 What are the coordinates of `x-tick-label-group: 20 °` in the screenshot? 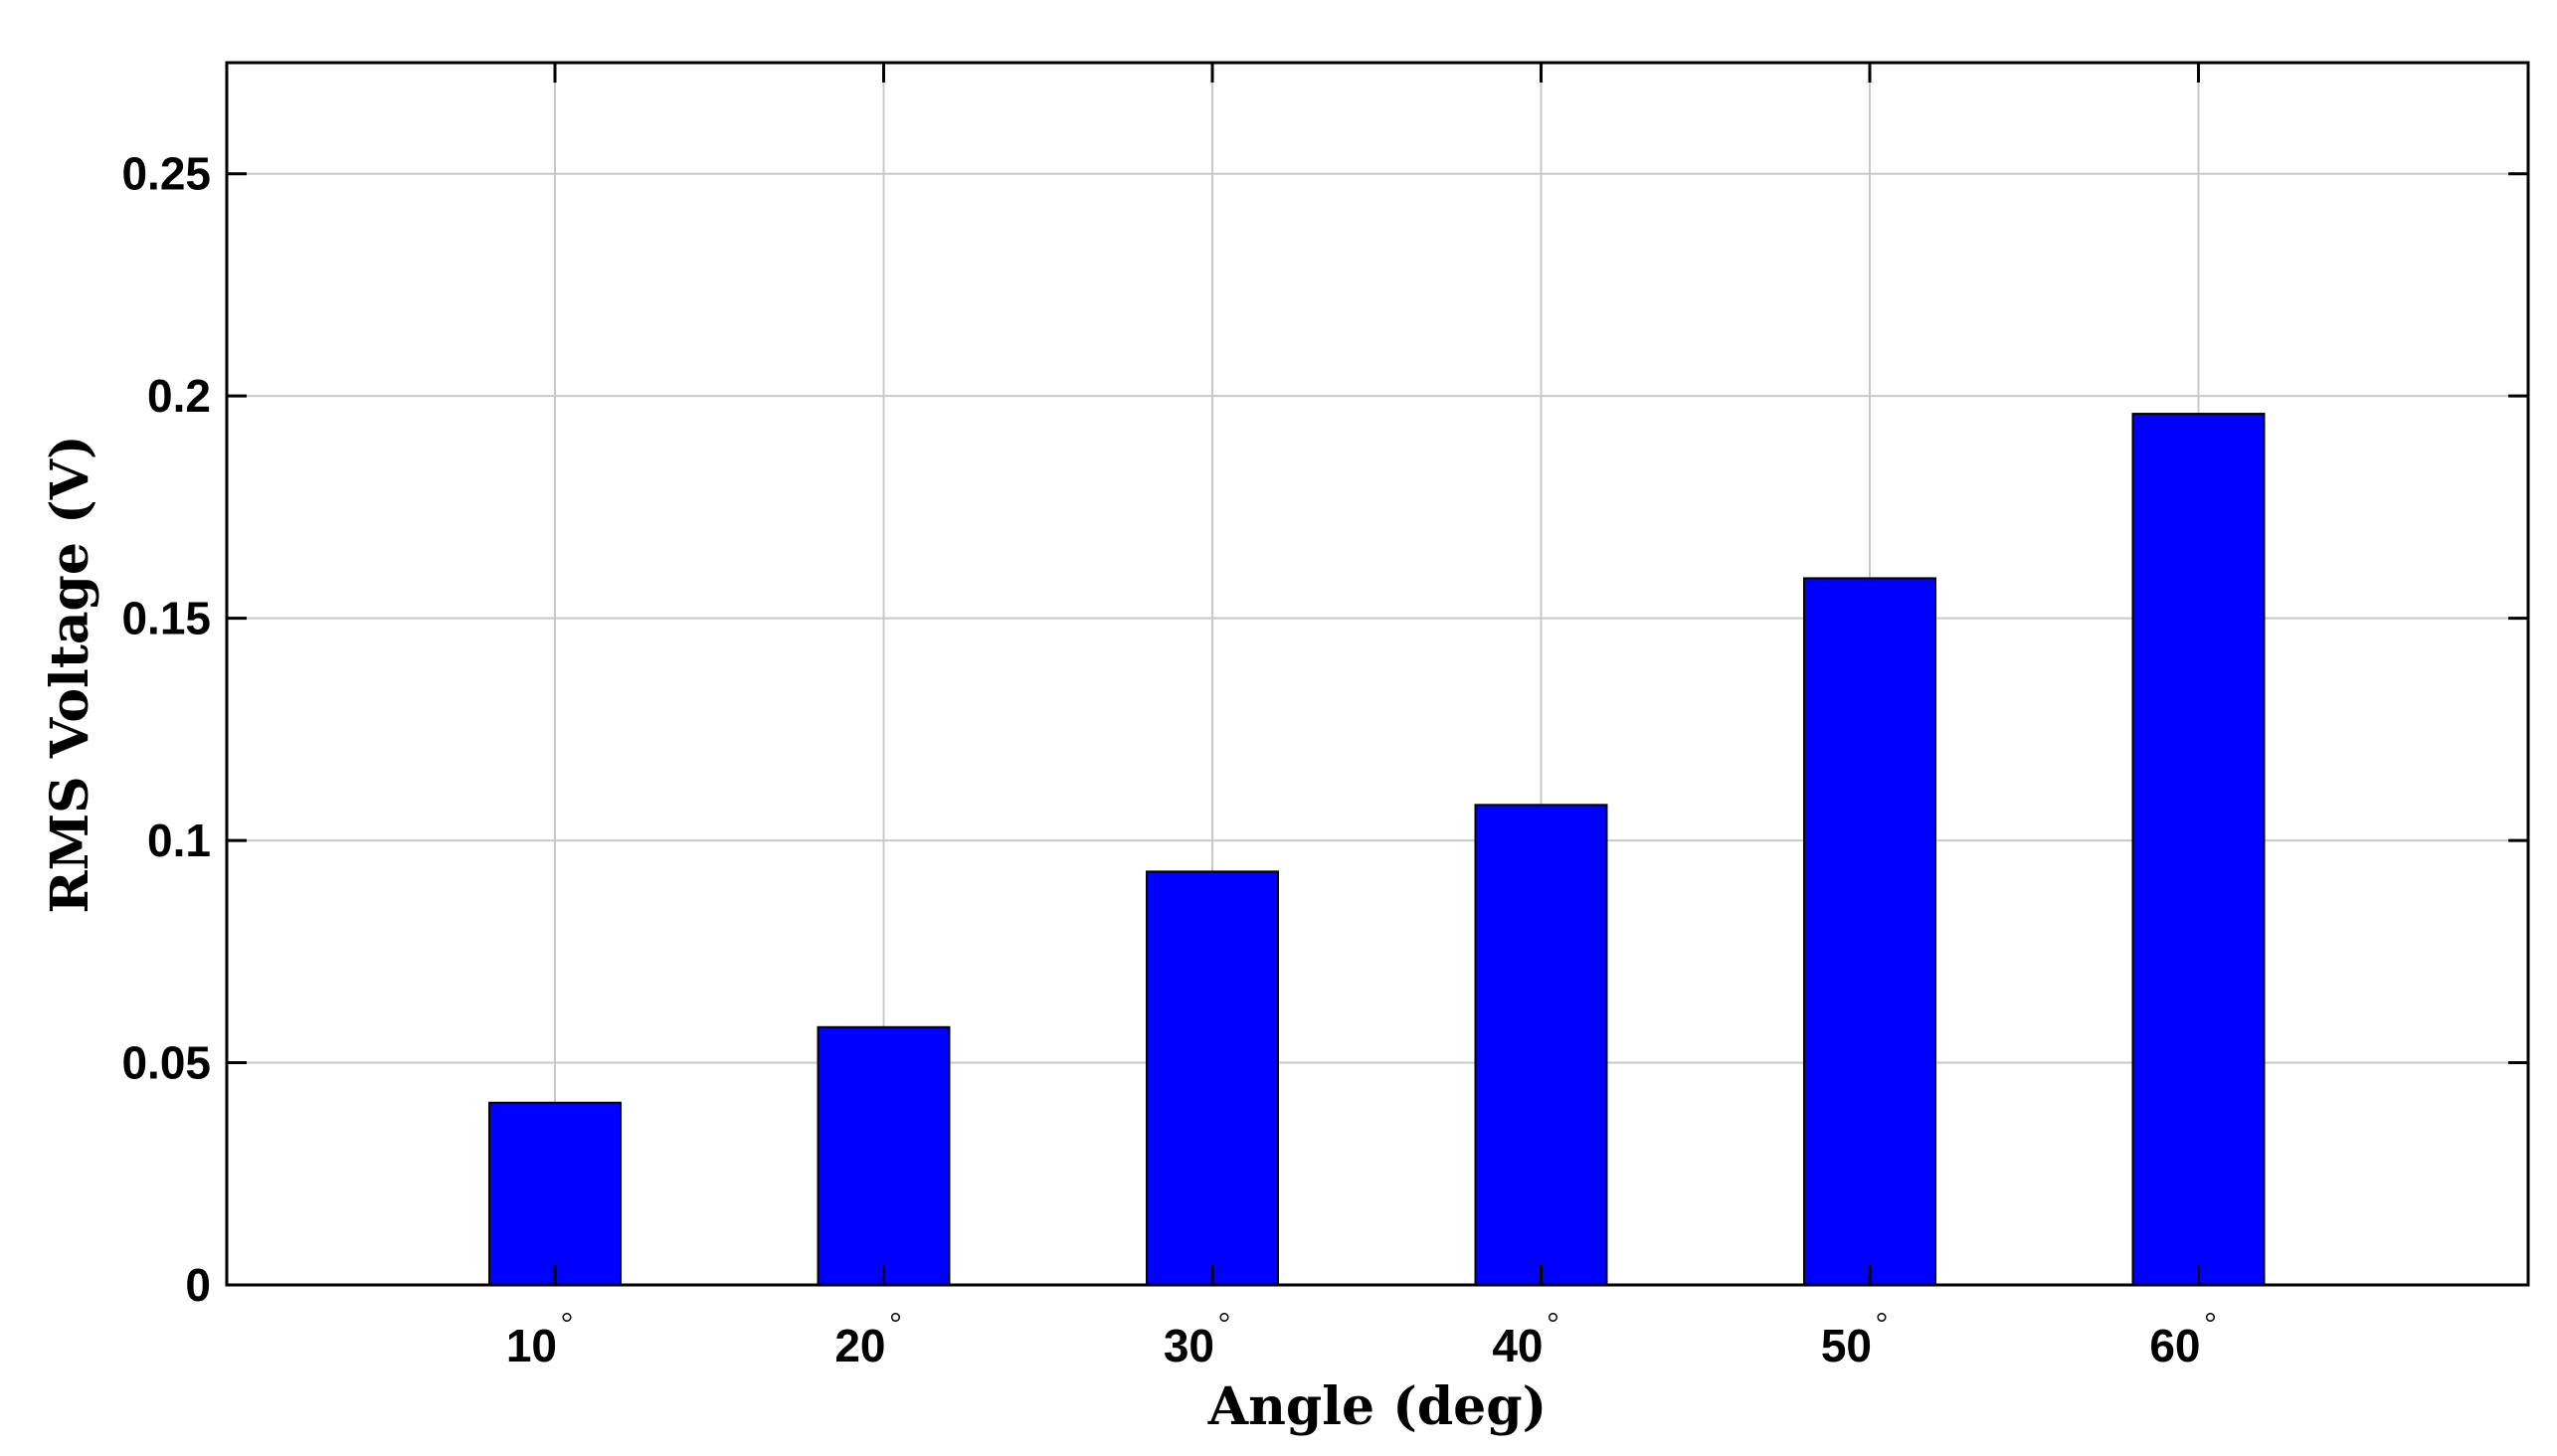 It's located at (868, 1339).